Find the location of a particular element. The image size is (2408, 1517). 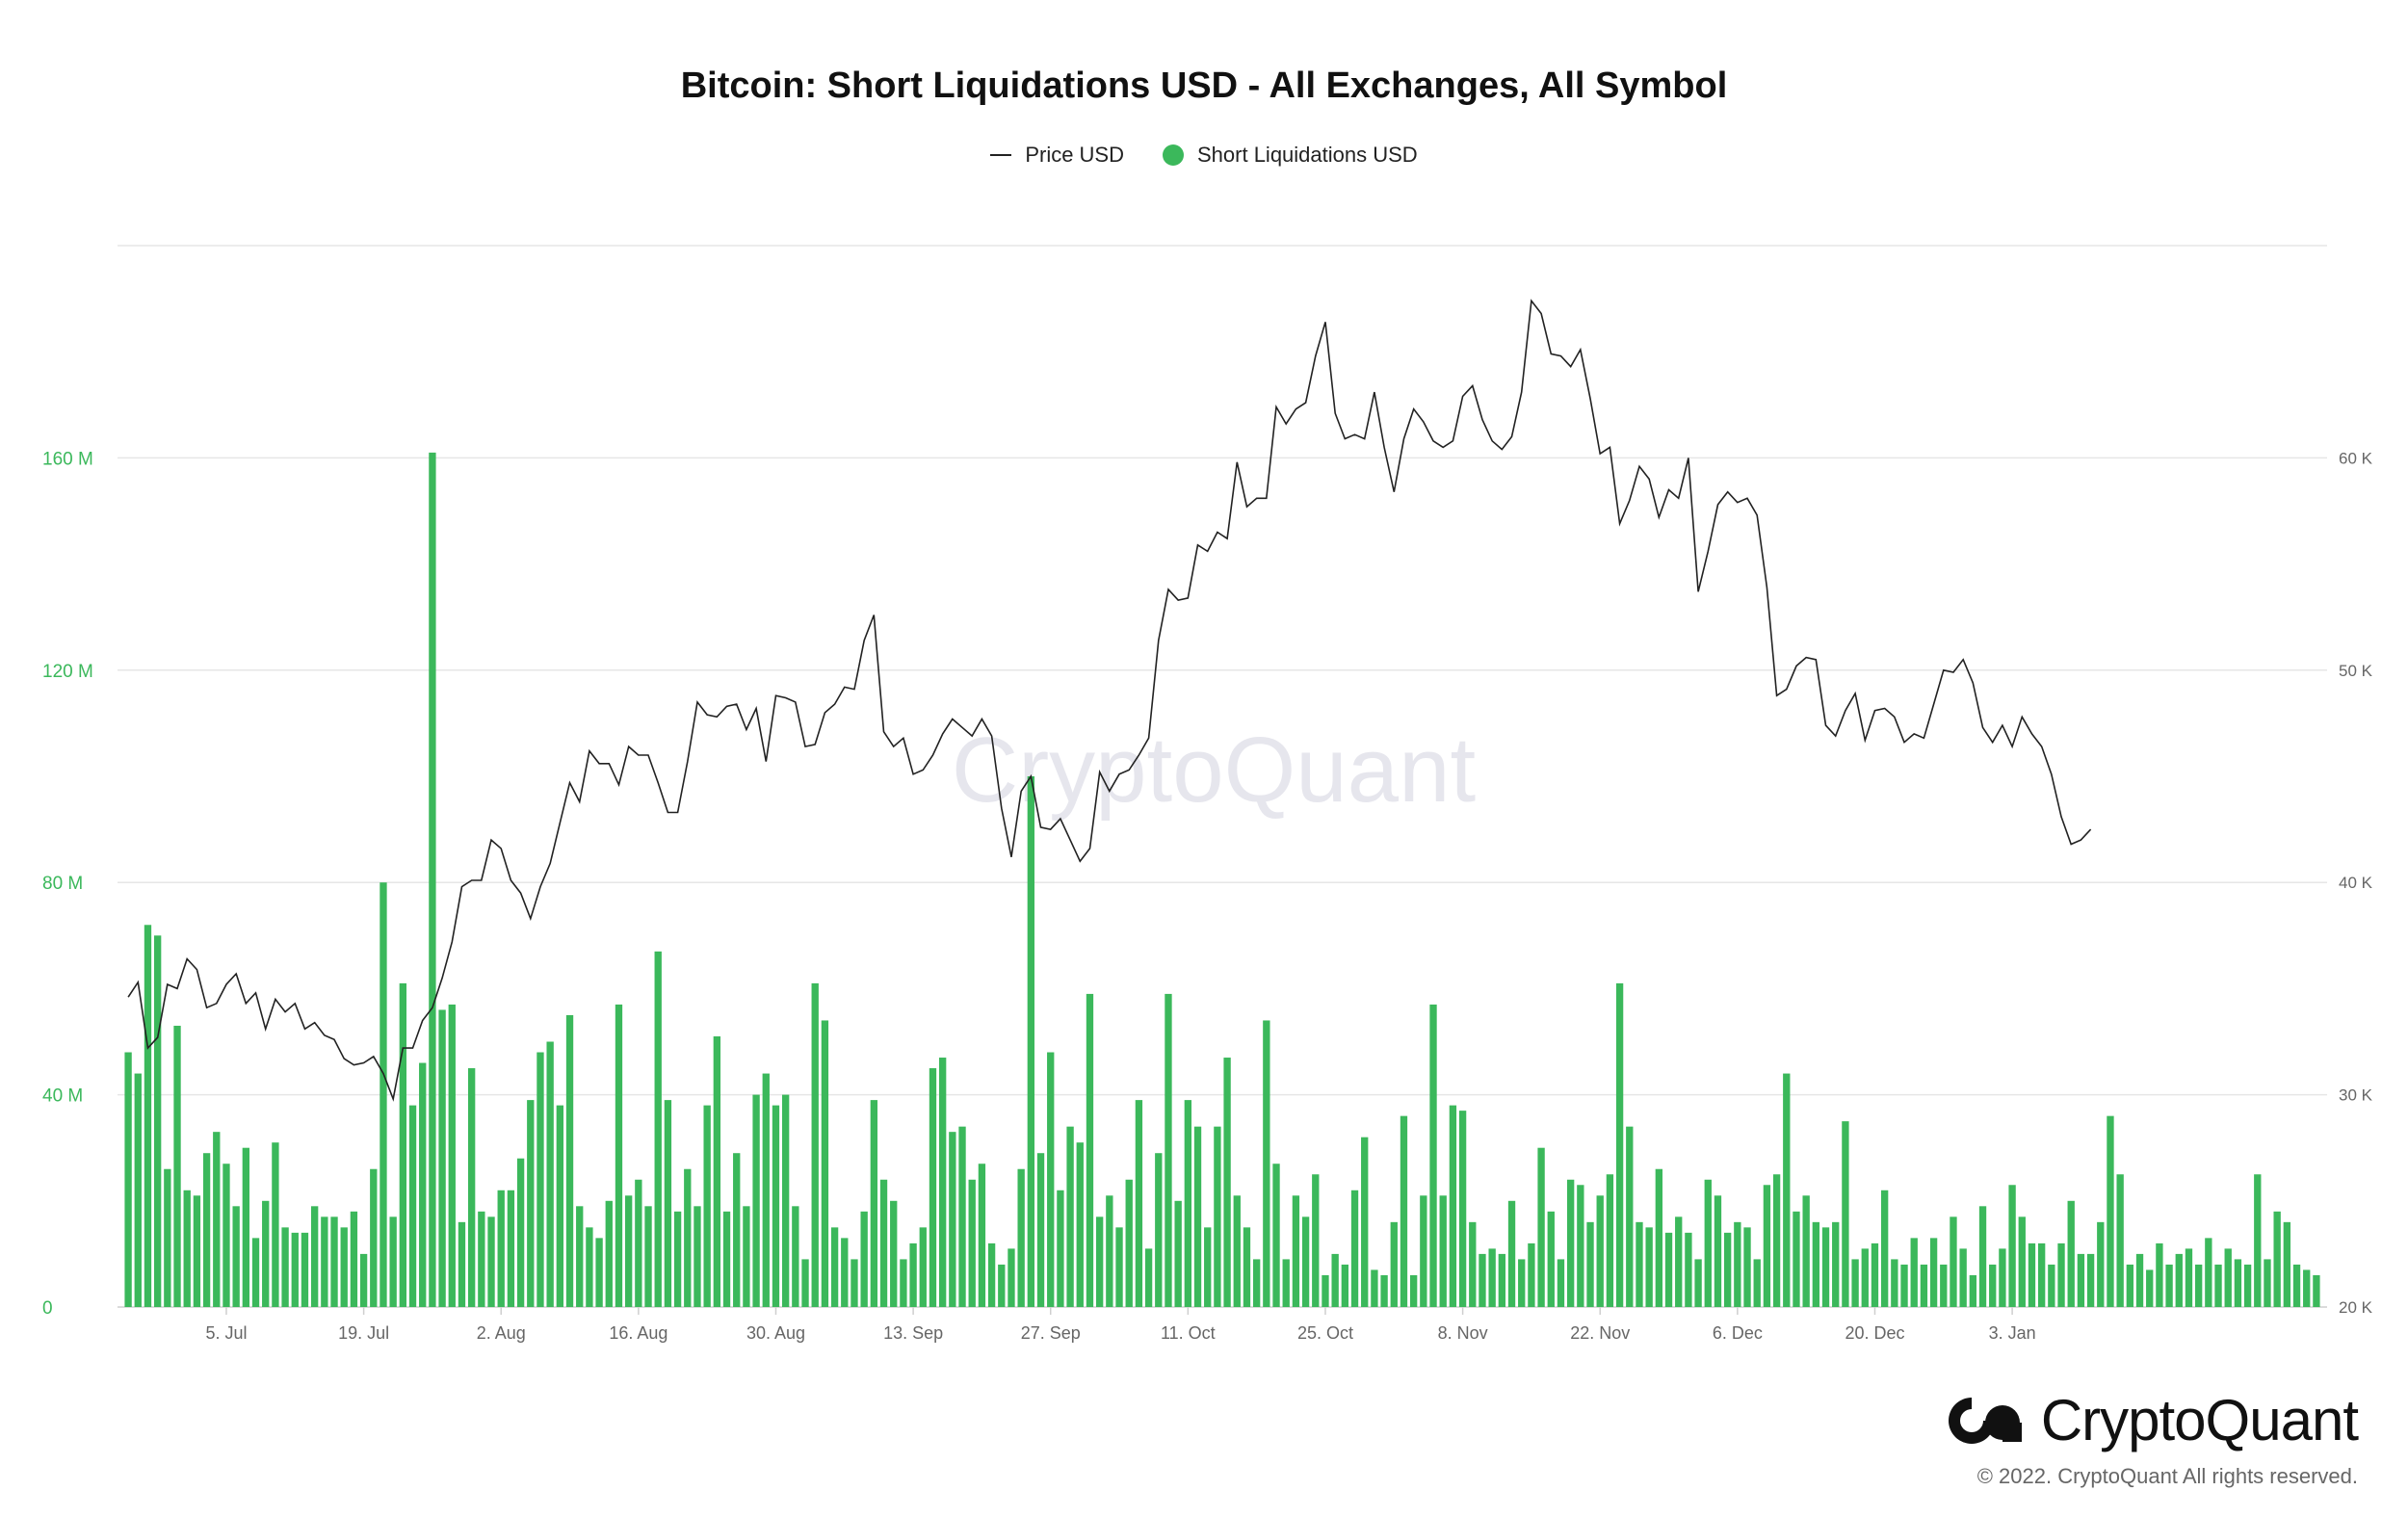

legend-item-price: Price USD is located at coordinates (1057, 155).